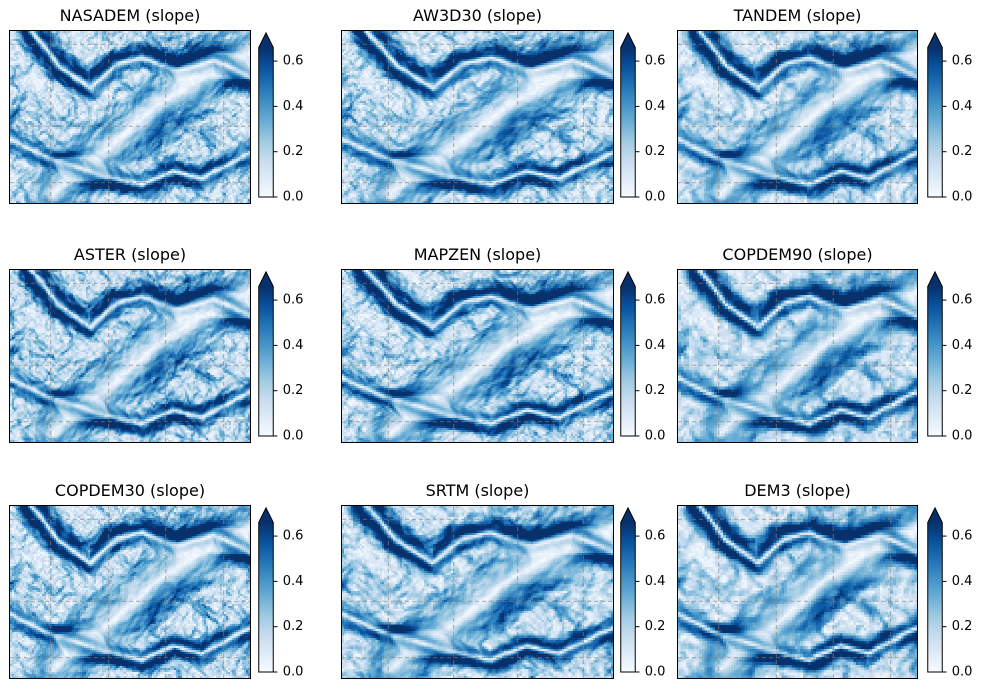 The image size is (981, 693). Describe the element at coordinates (130, 254) in the screenshot. I see `panel-title: ASTER (slope)` at that location.